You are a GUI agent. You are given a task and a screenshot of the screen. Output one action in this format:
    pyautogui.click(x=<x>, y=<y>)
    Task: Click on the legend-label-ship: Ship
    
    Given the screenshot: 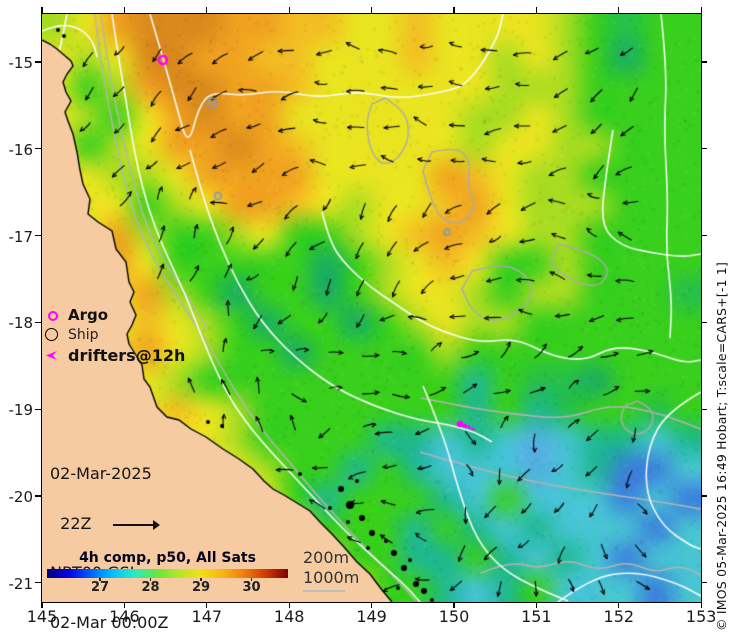 What is the action you would take?
    pyautogui.click(x=83, y=335)
    